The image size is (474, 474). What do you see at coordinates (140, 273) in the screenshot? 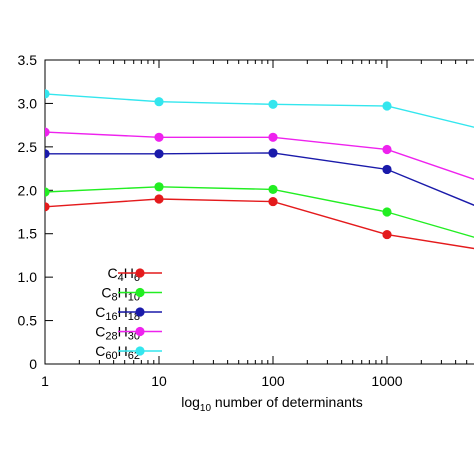
I see `legend-marker-c4h6` at bounding box center [140, 273].